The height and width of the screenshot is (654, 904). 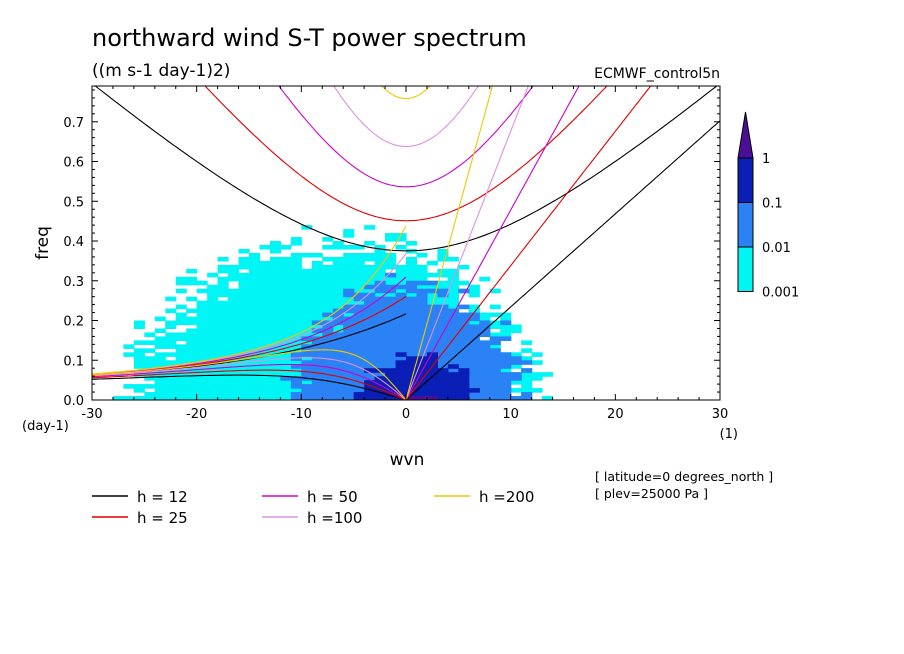 I want to click on legend-label: h =200, so click(x=506, y=497).